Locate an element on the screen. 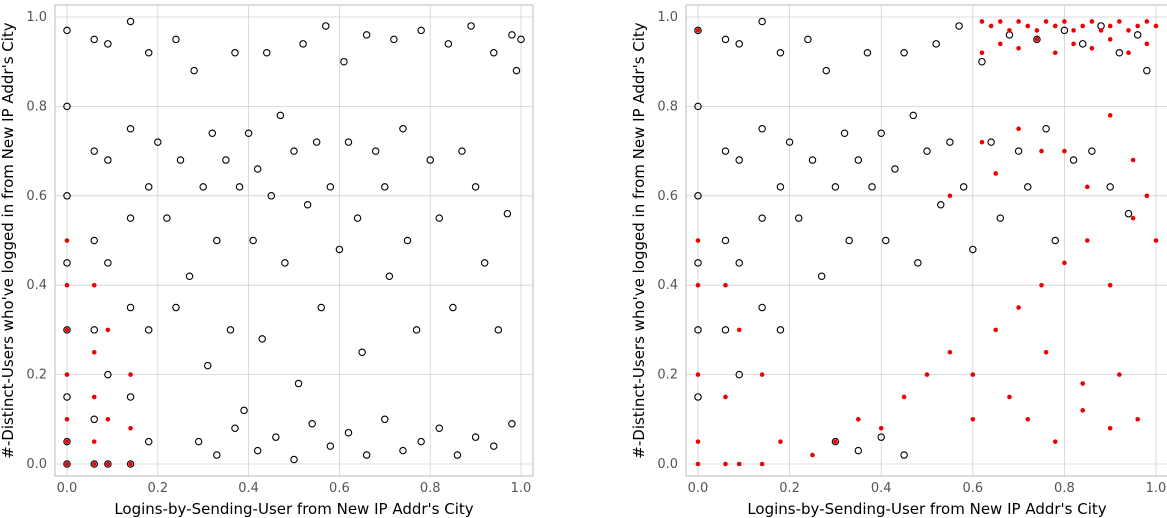 The width and height of the screenshot is (1167, 518). y-tick-label: 0.6 is located at coordinates (36, 196).